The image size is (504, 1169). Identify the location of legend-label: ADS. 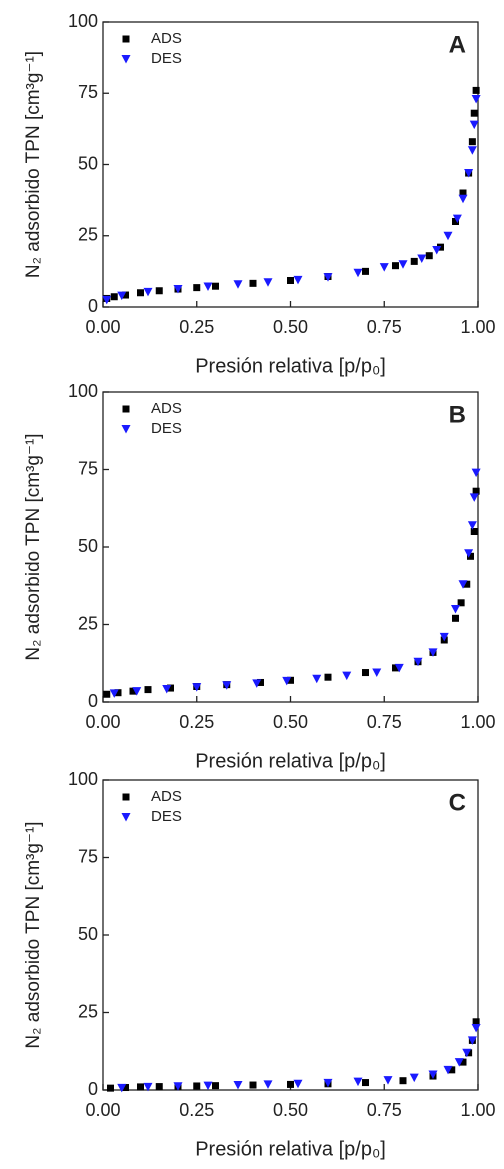
(166, 408).